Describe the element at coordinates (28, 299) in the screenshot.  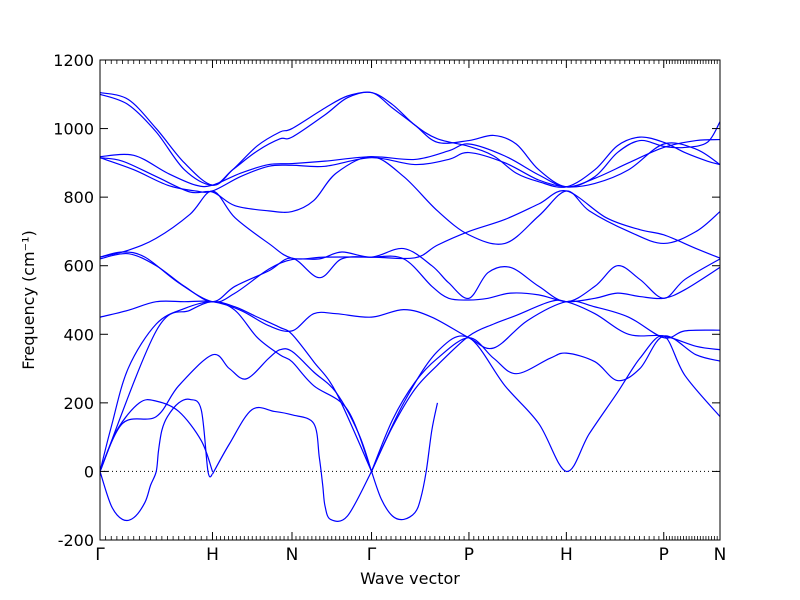
I see `y-axis-label: Frequency (cm⁻¹)` at that location.